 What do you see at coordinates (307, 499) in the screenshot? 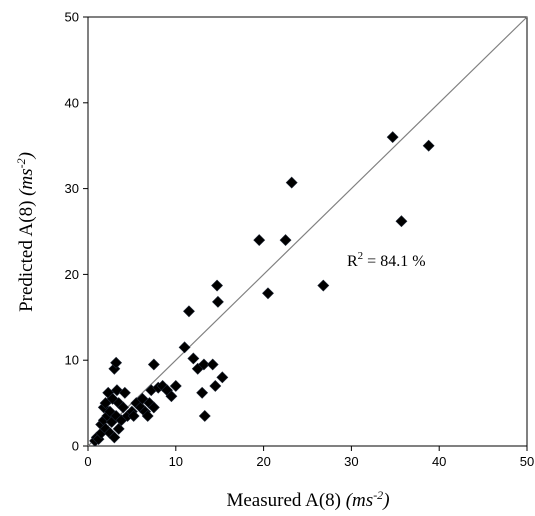
I see `x-axis-title: Measured A(8) (ms-2)` at bounding box center [307, 499].